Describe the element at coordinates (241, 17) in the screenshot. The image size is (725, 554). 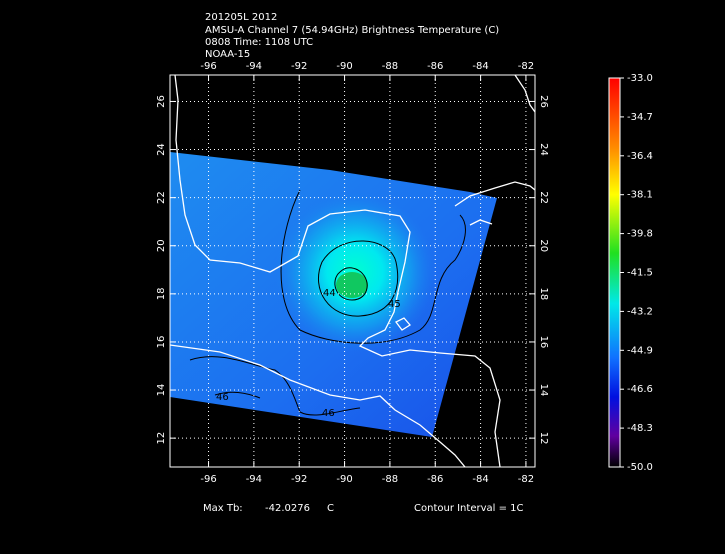
I see `header-line: 201205L 2012` at that location.